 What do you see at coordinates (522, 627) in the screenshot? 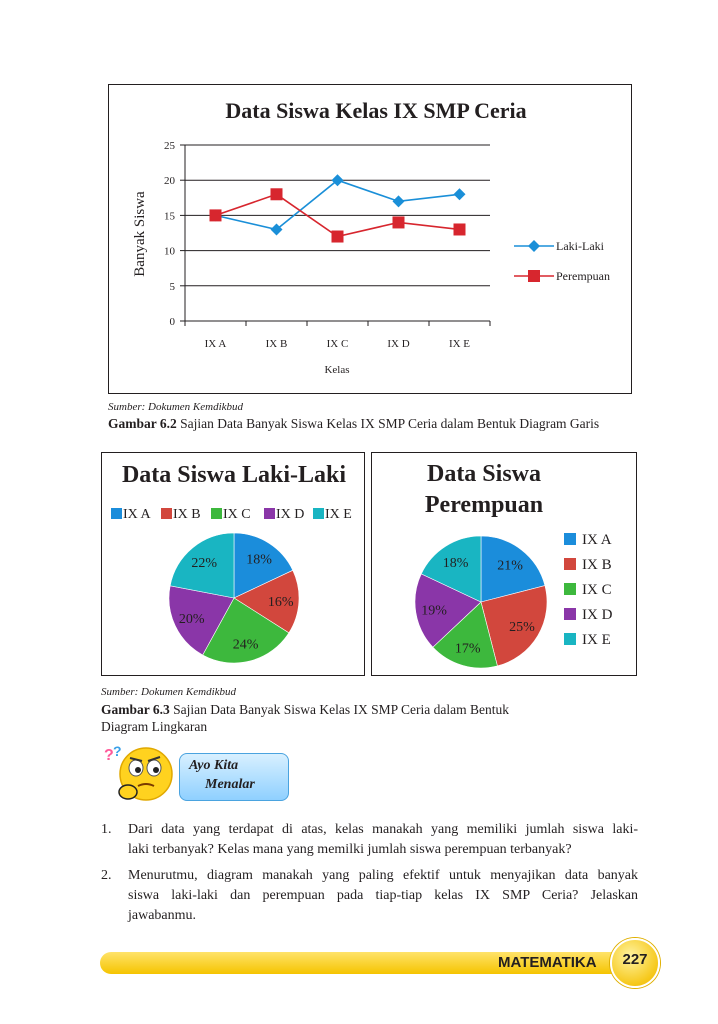
I see `pie-data-label: 25%` at bounding box center [522, 627].